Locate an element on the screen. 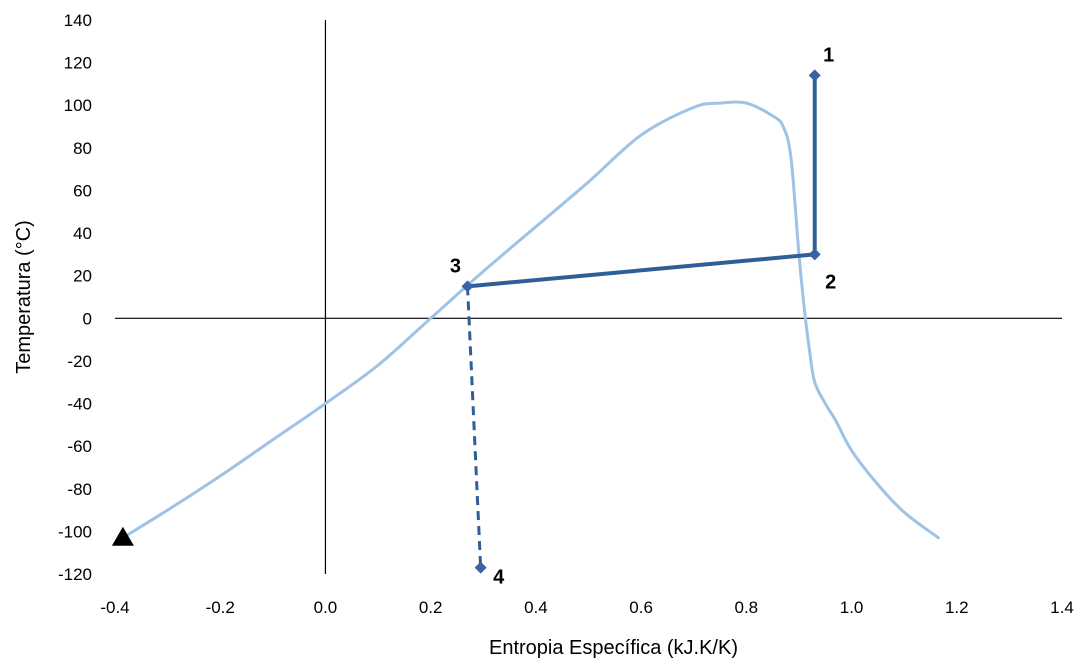  cycle-point-4-marker is located at coordinates (481, 568).